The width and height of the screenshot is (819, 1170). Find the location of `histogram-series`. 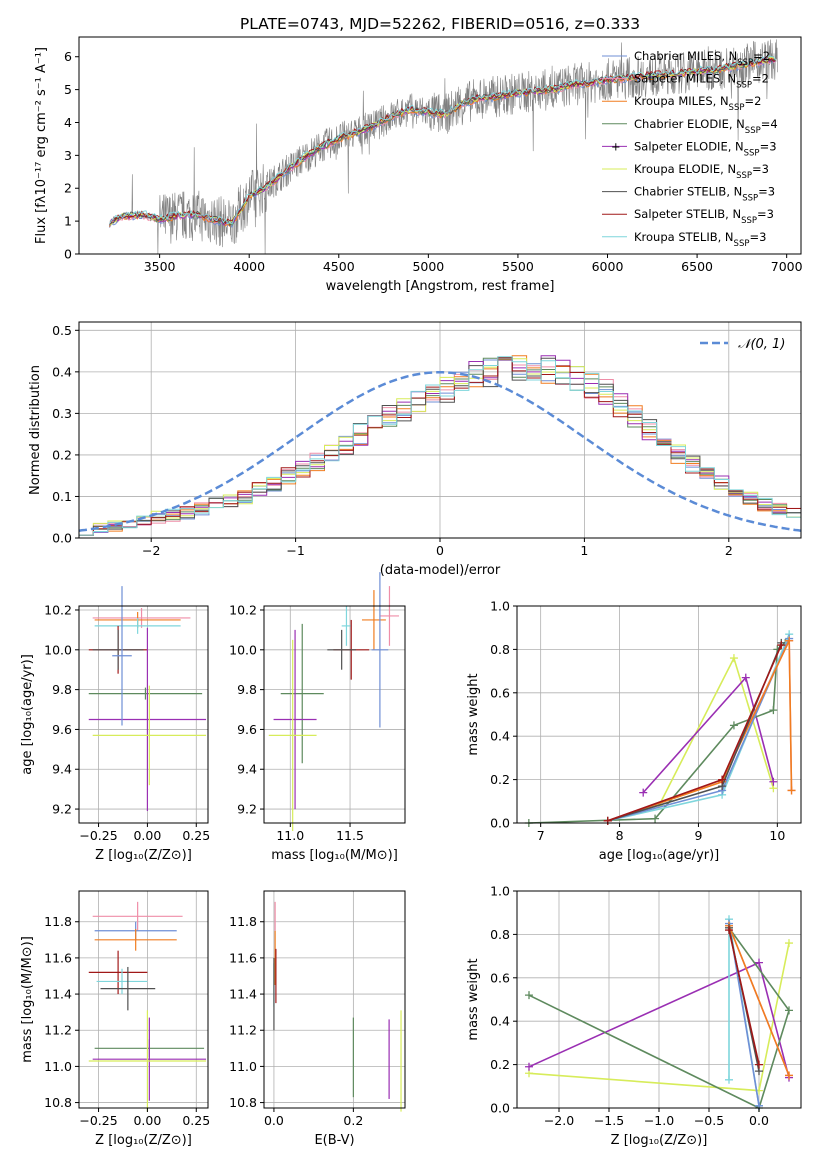

histogram-series is located at coordinates (440, 446).